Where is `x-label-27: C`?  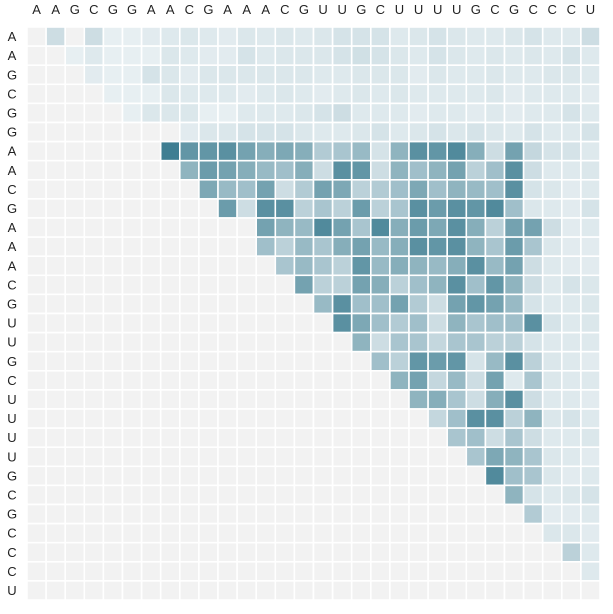 x-label-27: C is located at coordinates (552, 9).